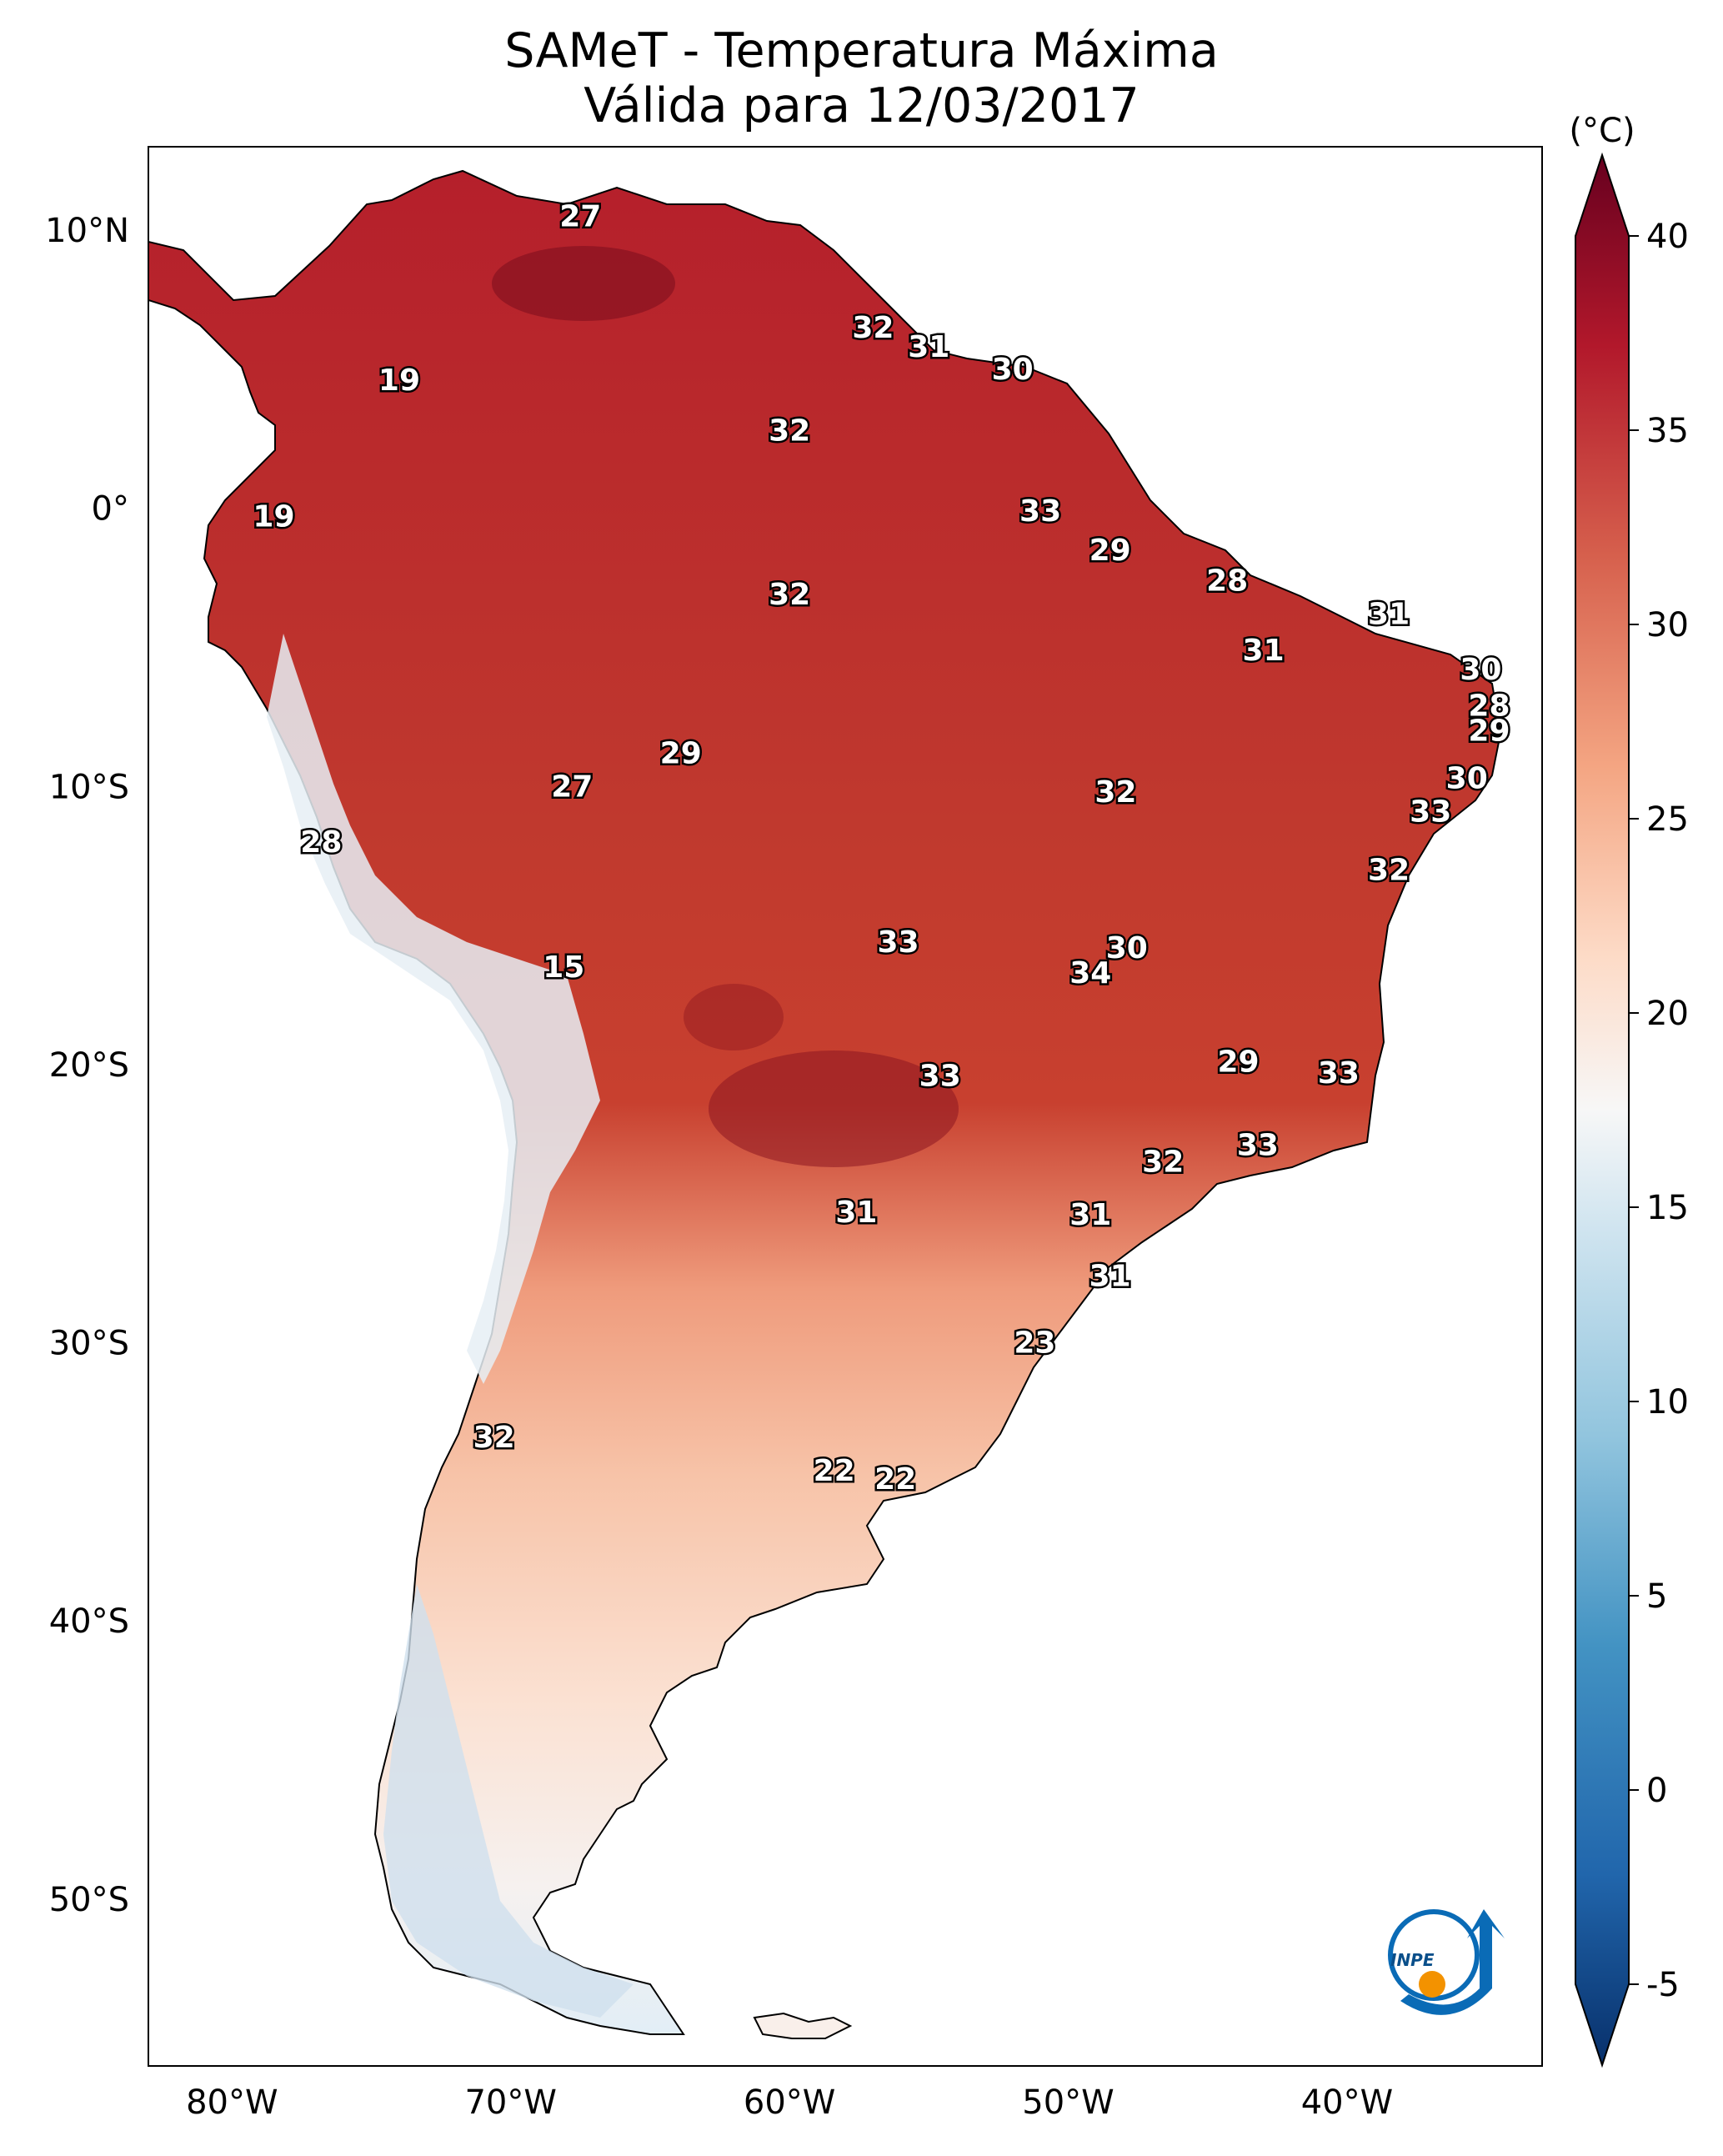 The width and height of the screenshot is (1723, 2156). What do you see at coordinates (89, 1621) in the screenshot?
I see `lat-tick-label: 40°S` at bounding box center [89, 1621].